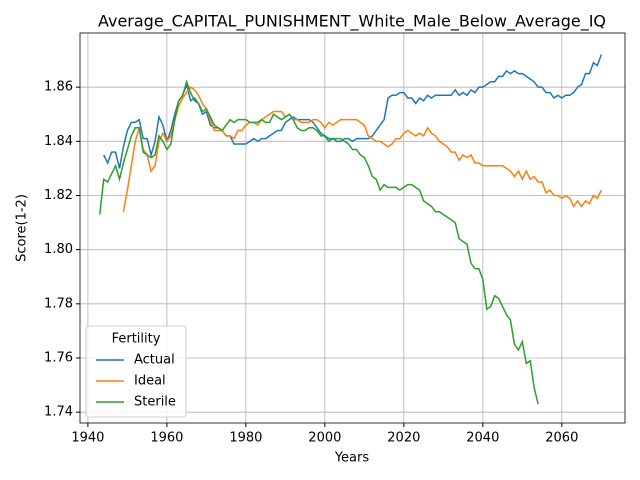  I want to click on legend: Fertility Actual Ideal Sterile, so click(136, 371).